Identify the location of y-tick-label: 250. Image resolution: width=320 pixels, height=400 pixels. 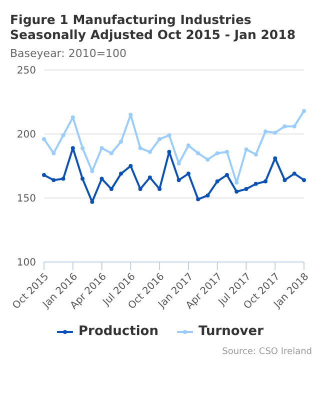
(26, 71).